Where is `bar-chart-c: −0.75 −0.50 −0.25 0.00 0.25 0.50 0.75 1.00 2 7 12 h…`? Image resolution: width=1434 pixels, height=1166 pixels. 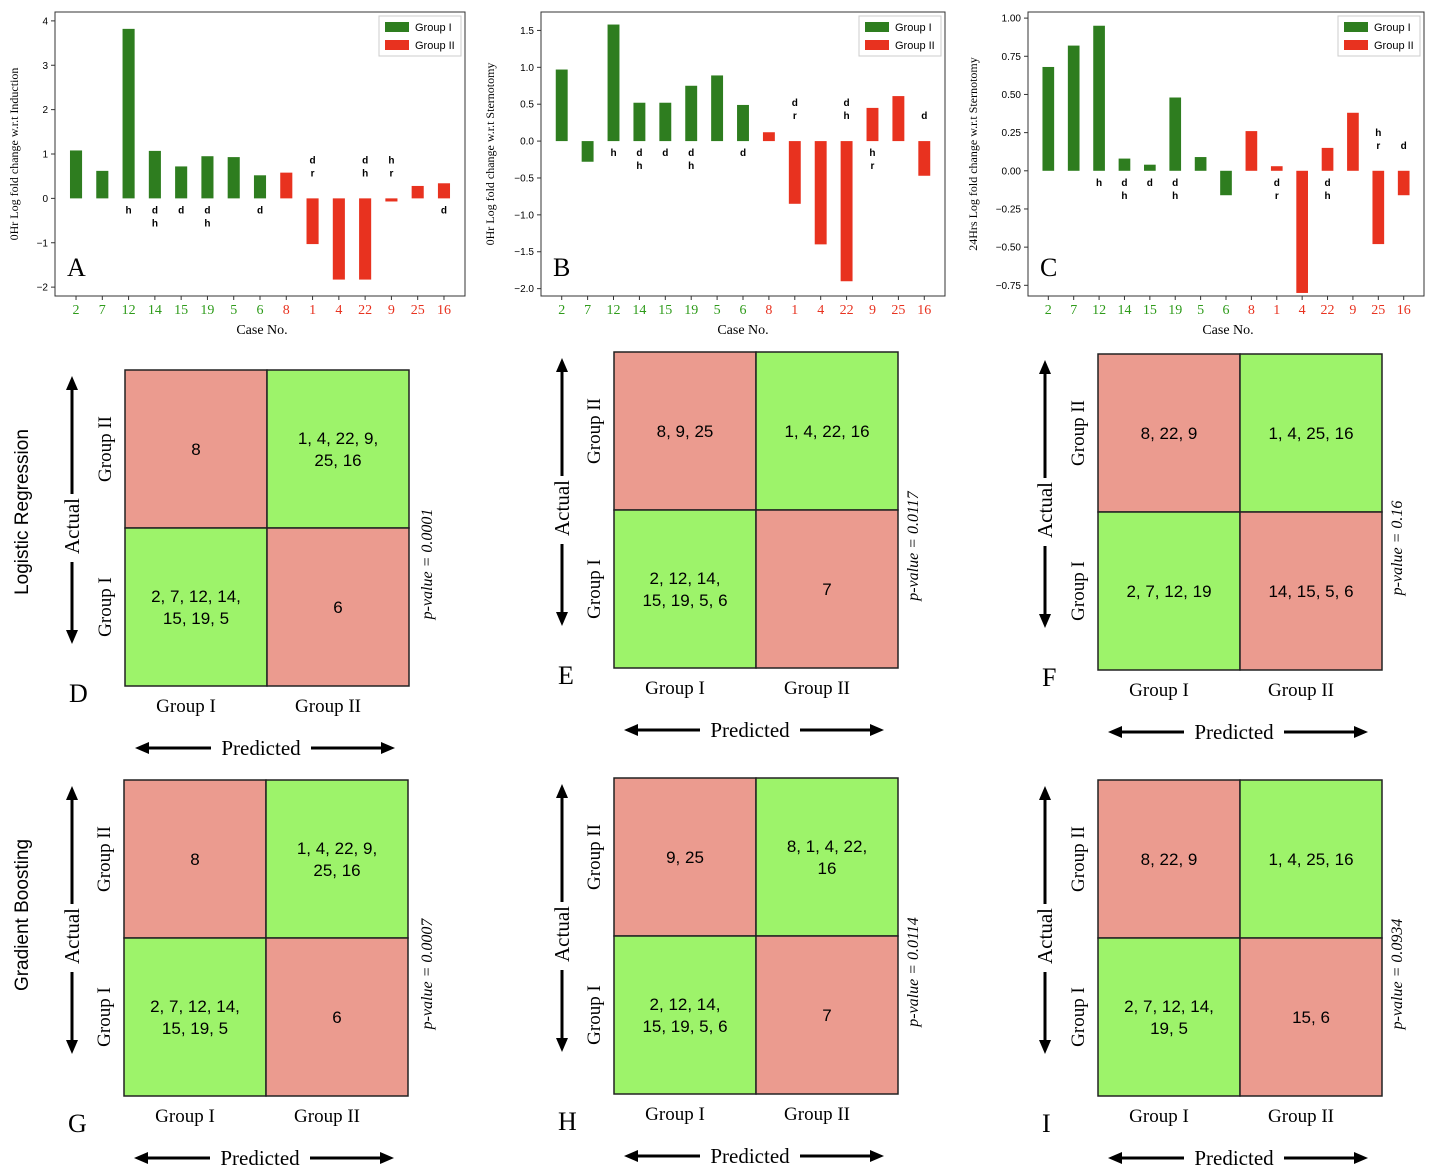
bar-chart-c: −0.75 −0.50 −0.25 0.00 0.25 0.50 0.75 1.00 2 7 12 h… is located at coordinates (1195, 174).